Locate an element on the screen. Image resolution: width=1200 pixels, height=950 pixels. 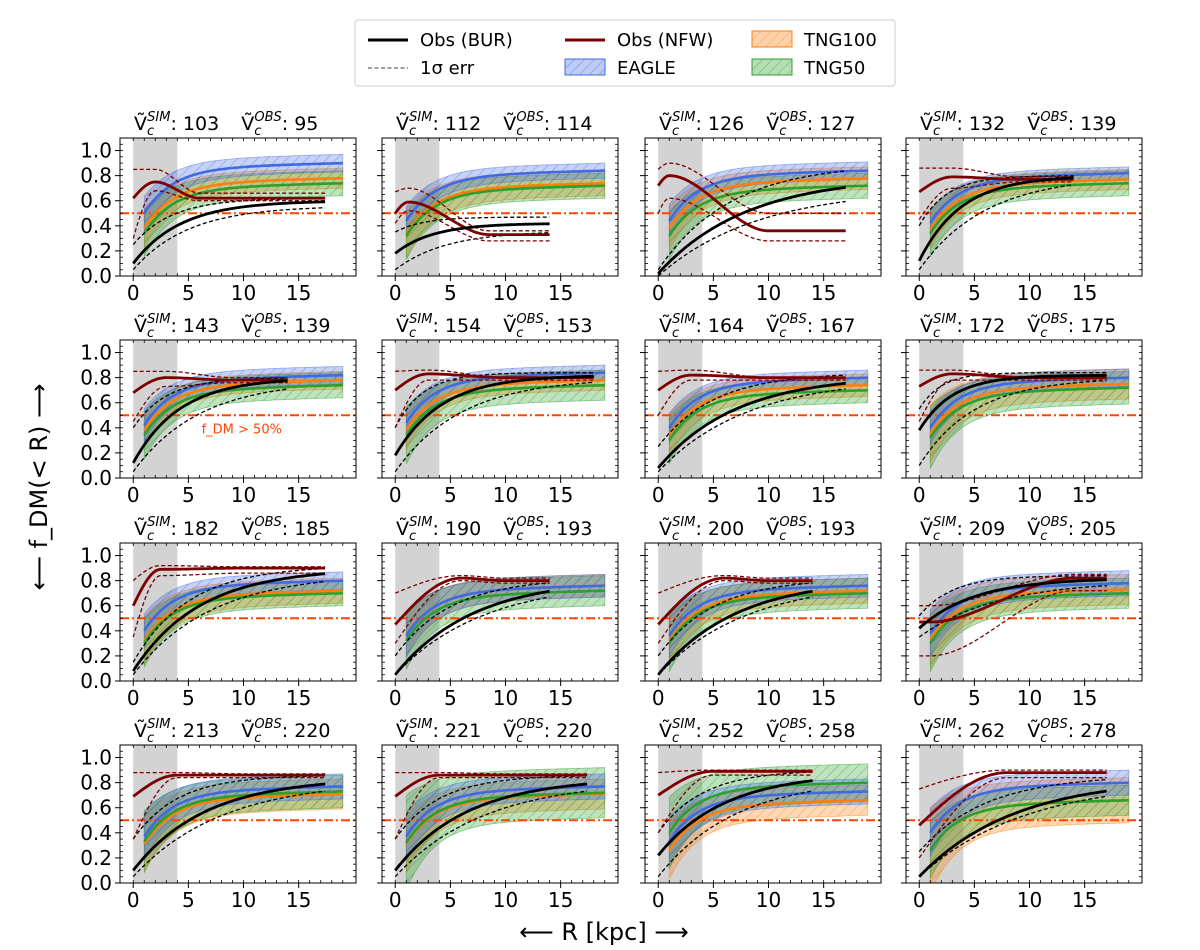
eagle-band-hatch is located at coordinates (505, 616).